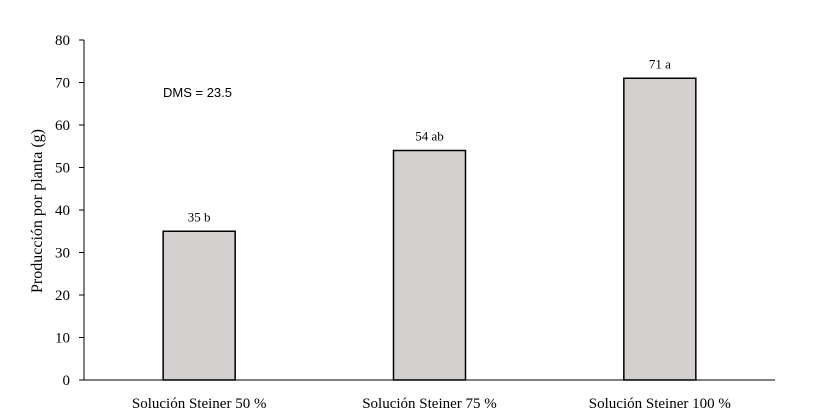 The width and height of the screenshot is (819, 419). What do you see at coordinates (37, 211) in the screenshot?
I see `y-axis-label: Producción por planta (g)` at bounding box center [37, 211].